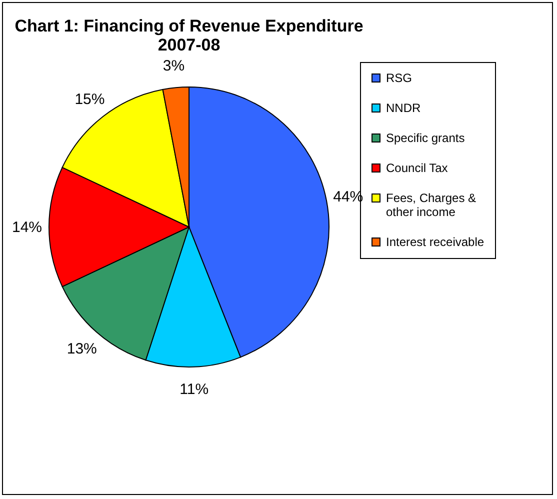 The width and height of the screenshot is (557, 499). I want to click on data-label: 3%, so click(173, 66).